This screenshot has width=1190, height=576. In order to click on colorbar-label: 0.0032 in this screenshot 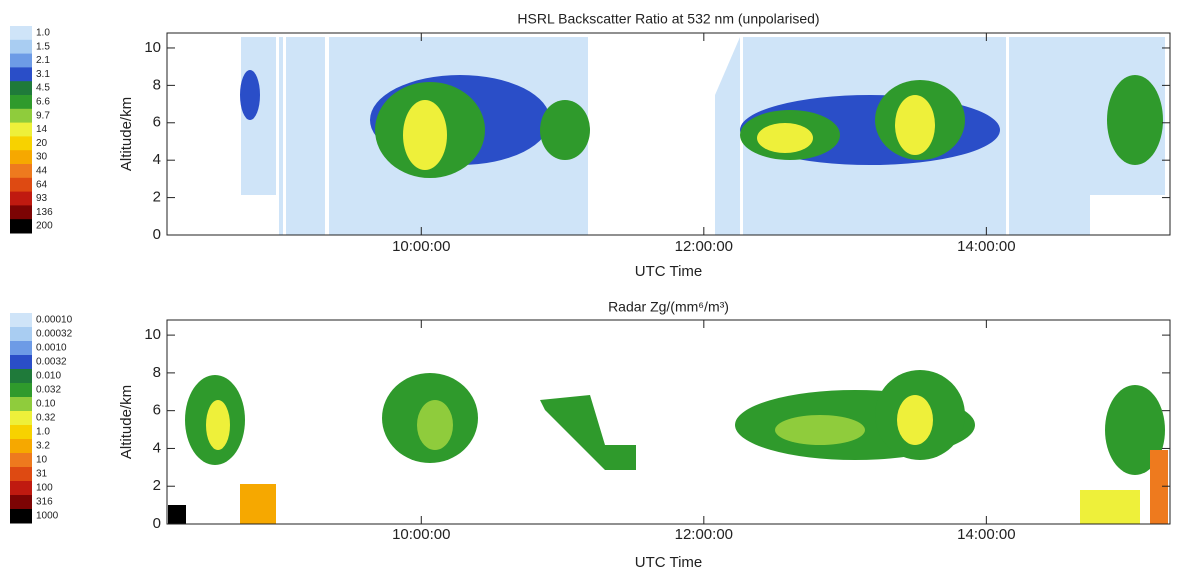, I will do `click(51, 362)`.